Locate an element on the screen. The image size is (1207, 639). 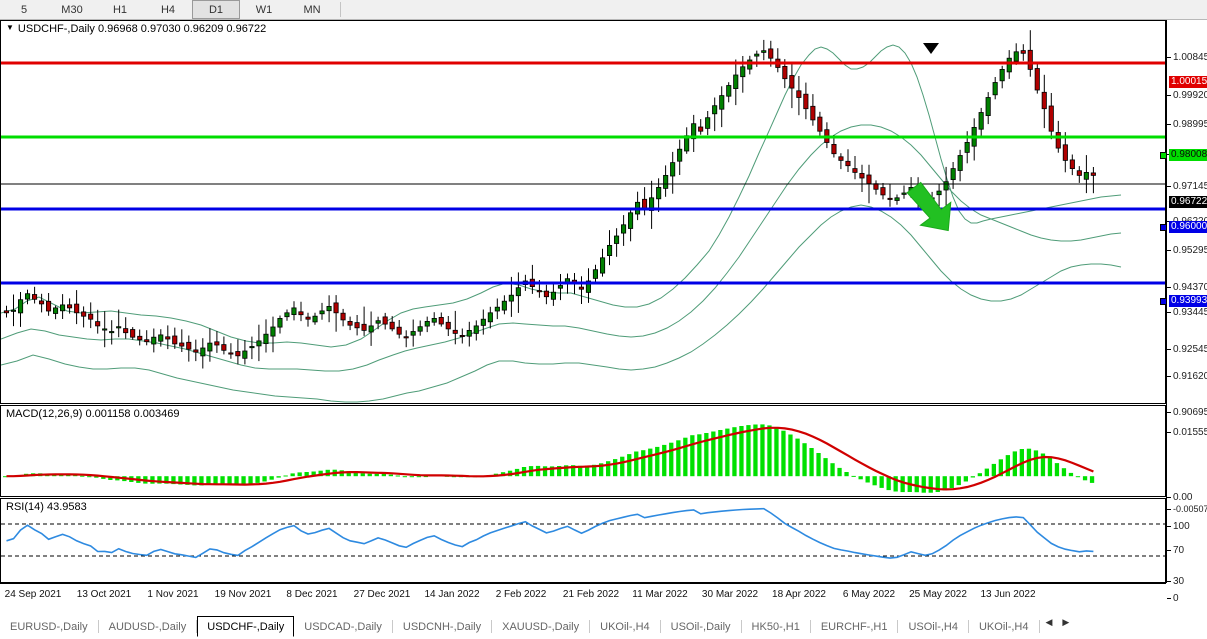
tab-usdchf-daily: USDCHF-,Daily is located at coordinates (246, 626).